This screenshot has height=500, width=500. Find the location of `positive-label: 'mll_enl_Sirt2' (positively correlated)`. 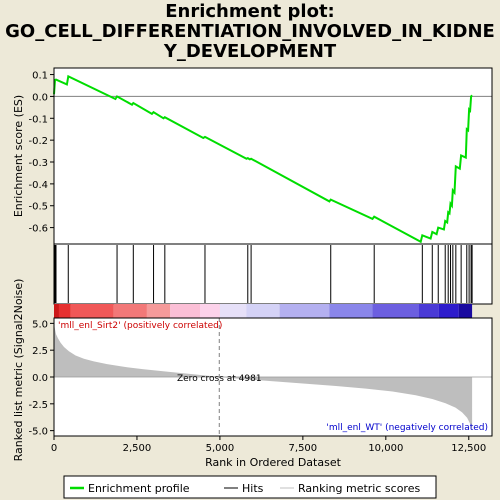

positive-label: 'mll_enl_Sirt2' (positively correlated) is located at coordinates (140, 326).